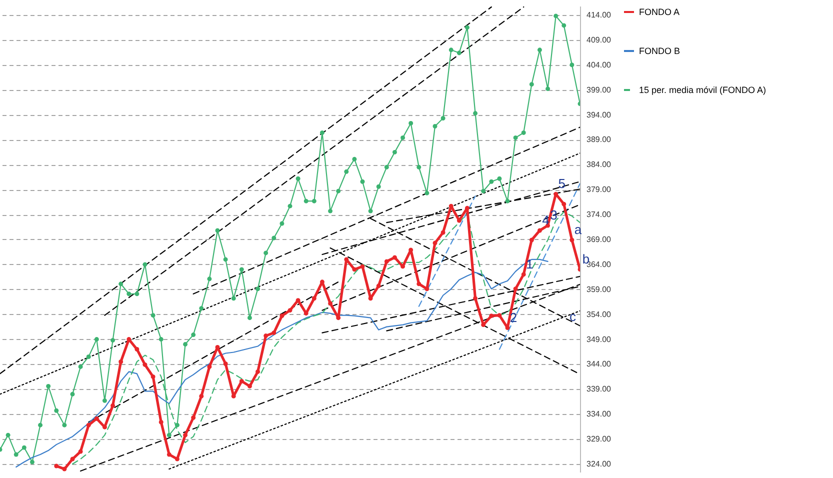 The image size is (833, 478). I want to click on y-tick-label: 339.00, so click(599, 389).